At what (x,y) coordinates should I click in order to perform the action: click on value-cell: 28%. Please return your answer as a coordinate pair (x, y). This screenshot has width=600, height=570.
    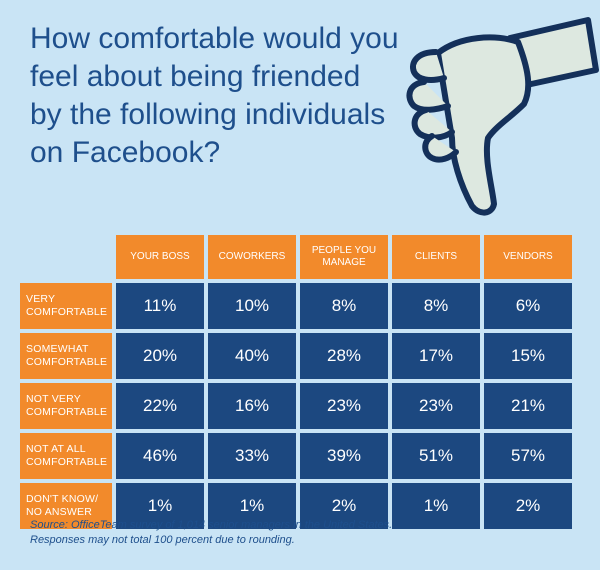
    Looking at the image, I should click on (344, 356).